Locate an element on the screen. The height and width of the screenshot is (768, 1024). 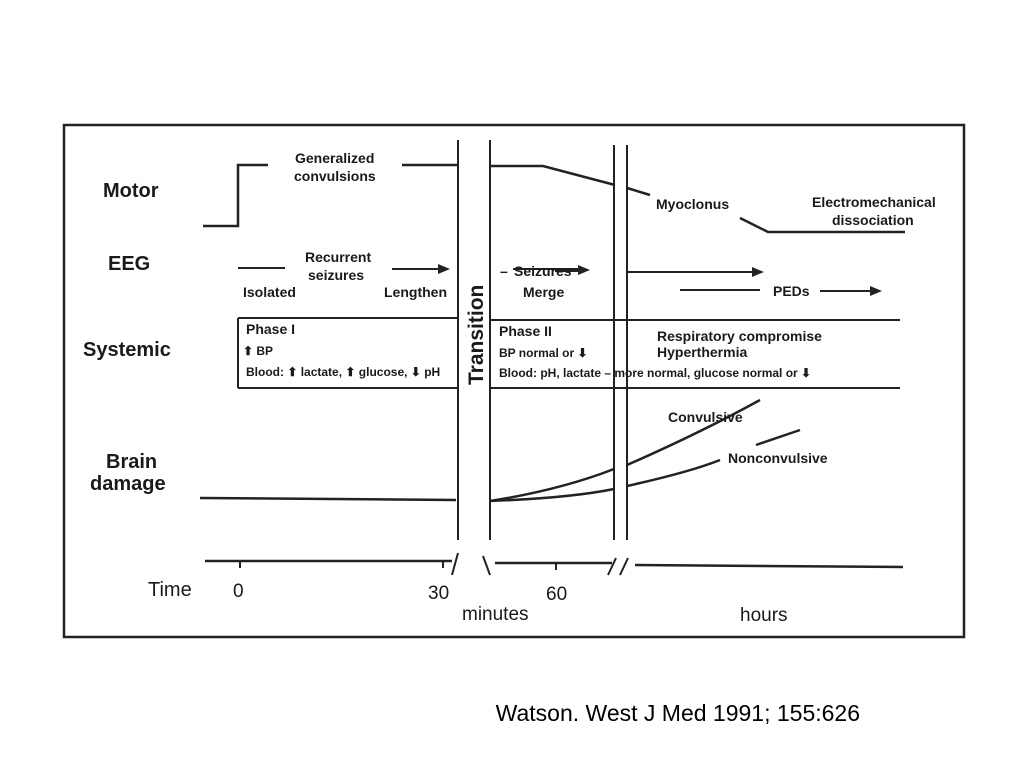
axis-break-2a is located at coordinates (612, 566).